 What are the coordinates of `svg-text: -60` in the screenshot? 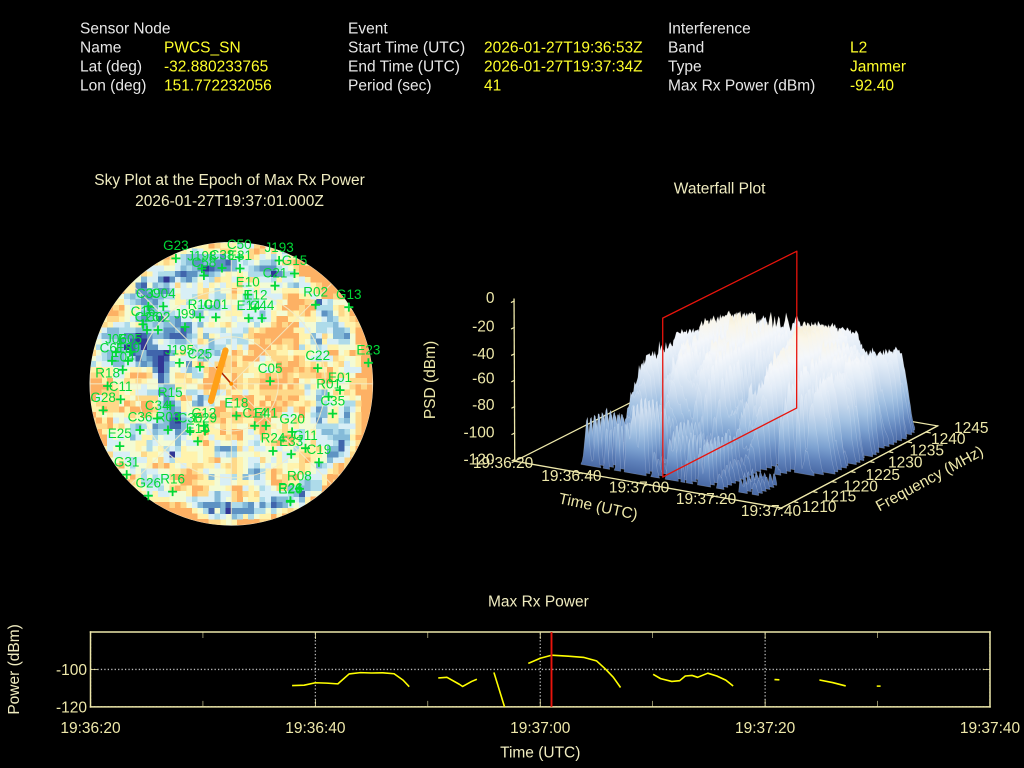 It's located at (483, 379).